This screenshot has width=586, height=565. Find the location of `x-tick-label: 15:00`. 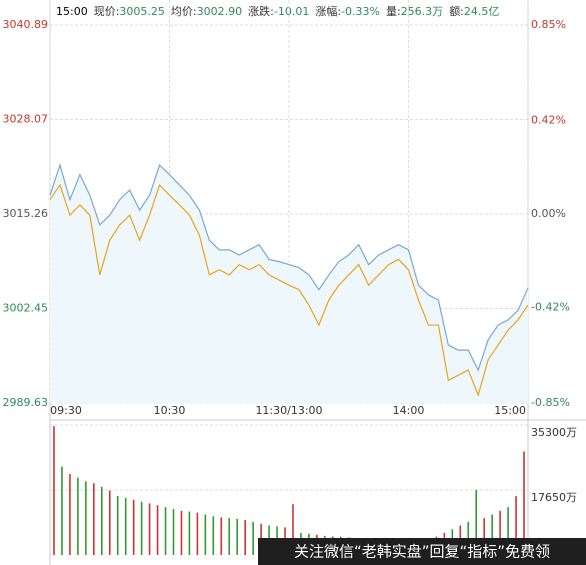

x-tick-label: 15:00 is located at coordinates (510, 410).